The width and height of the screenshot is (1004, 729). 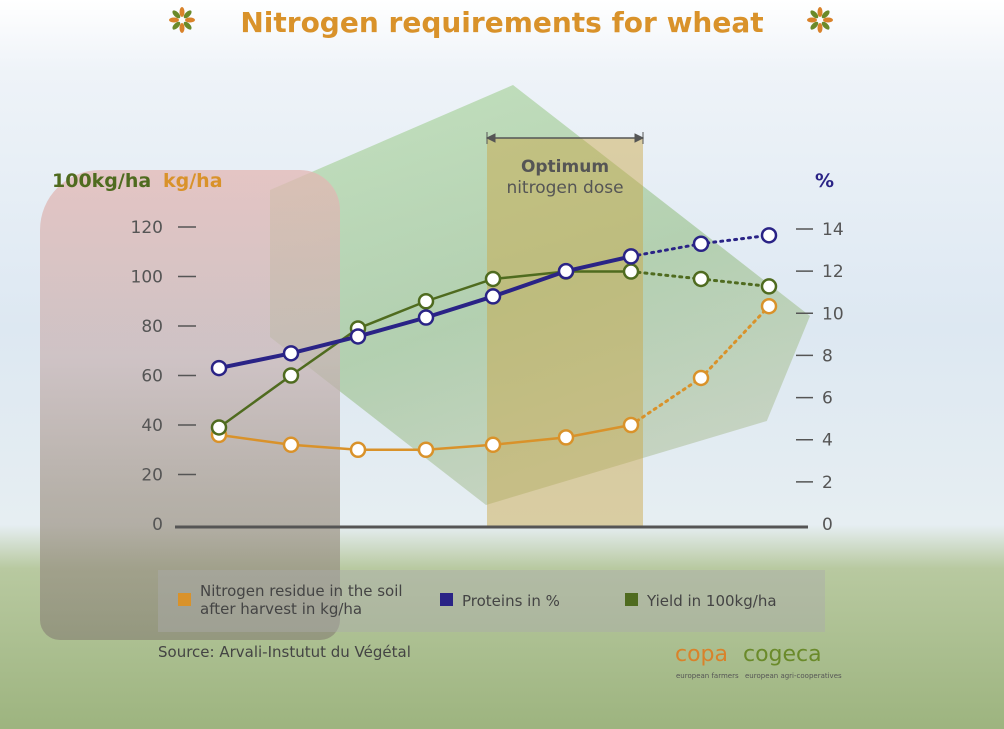 I want to click on right-tick-label: 8, so click(x=827, y=356).